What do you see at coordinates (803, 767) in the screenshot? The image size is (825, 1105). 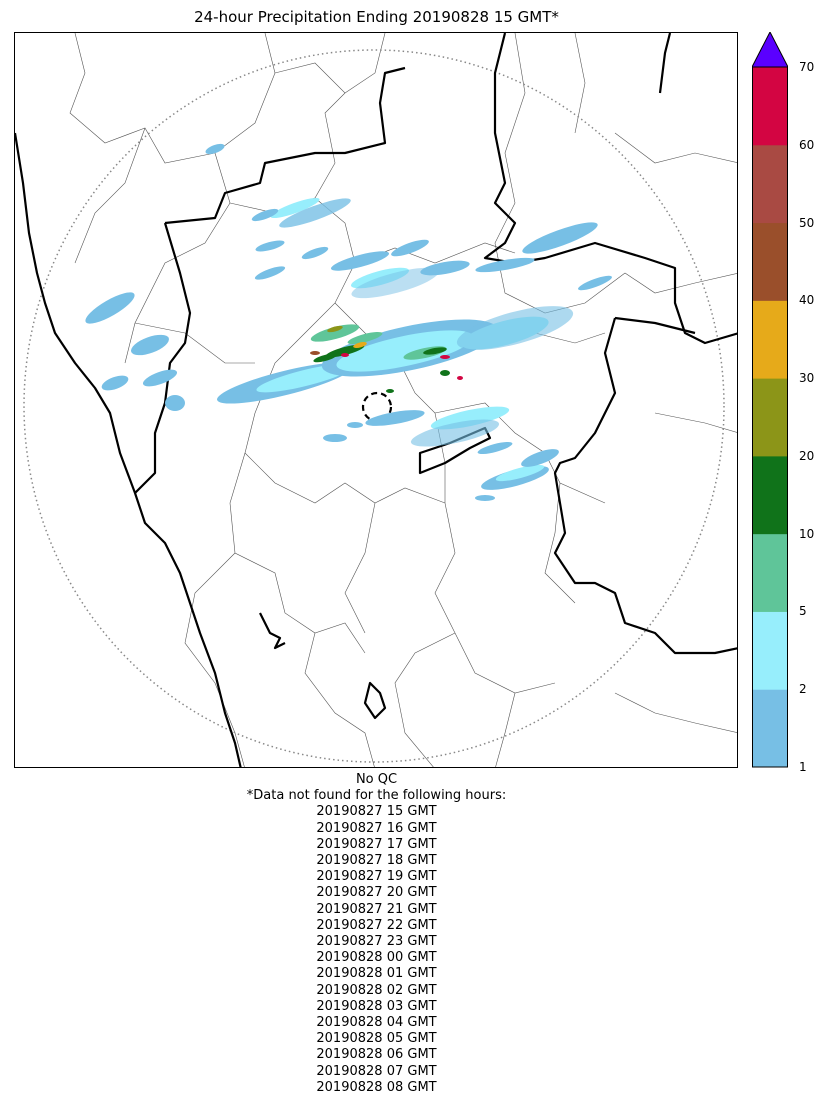 I see `colorbar-tick-label: 1` at bounding box center [803, 767].